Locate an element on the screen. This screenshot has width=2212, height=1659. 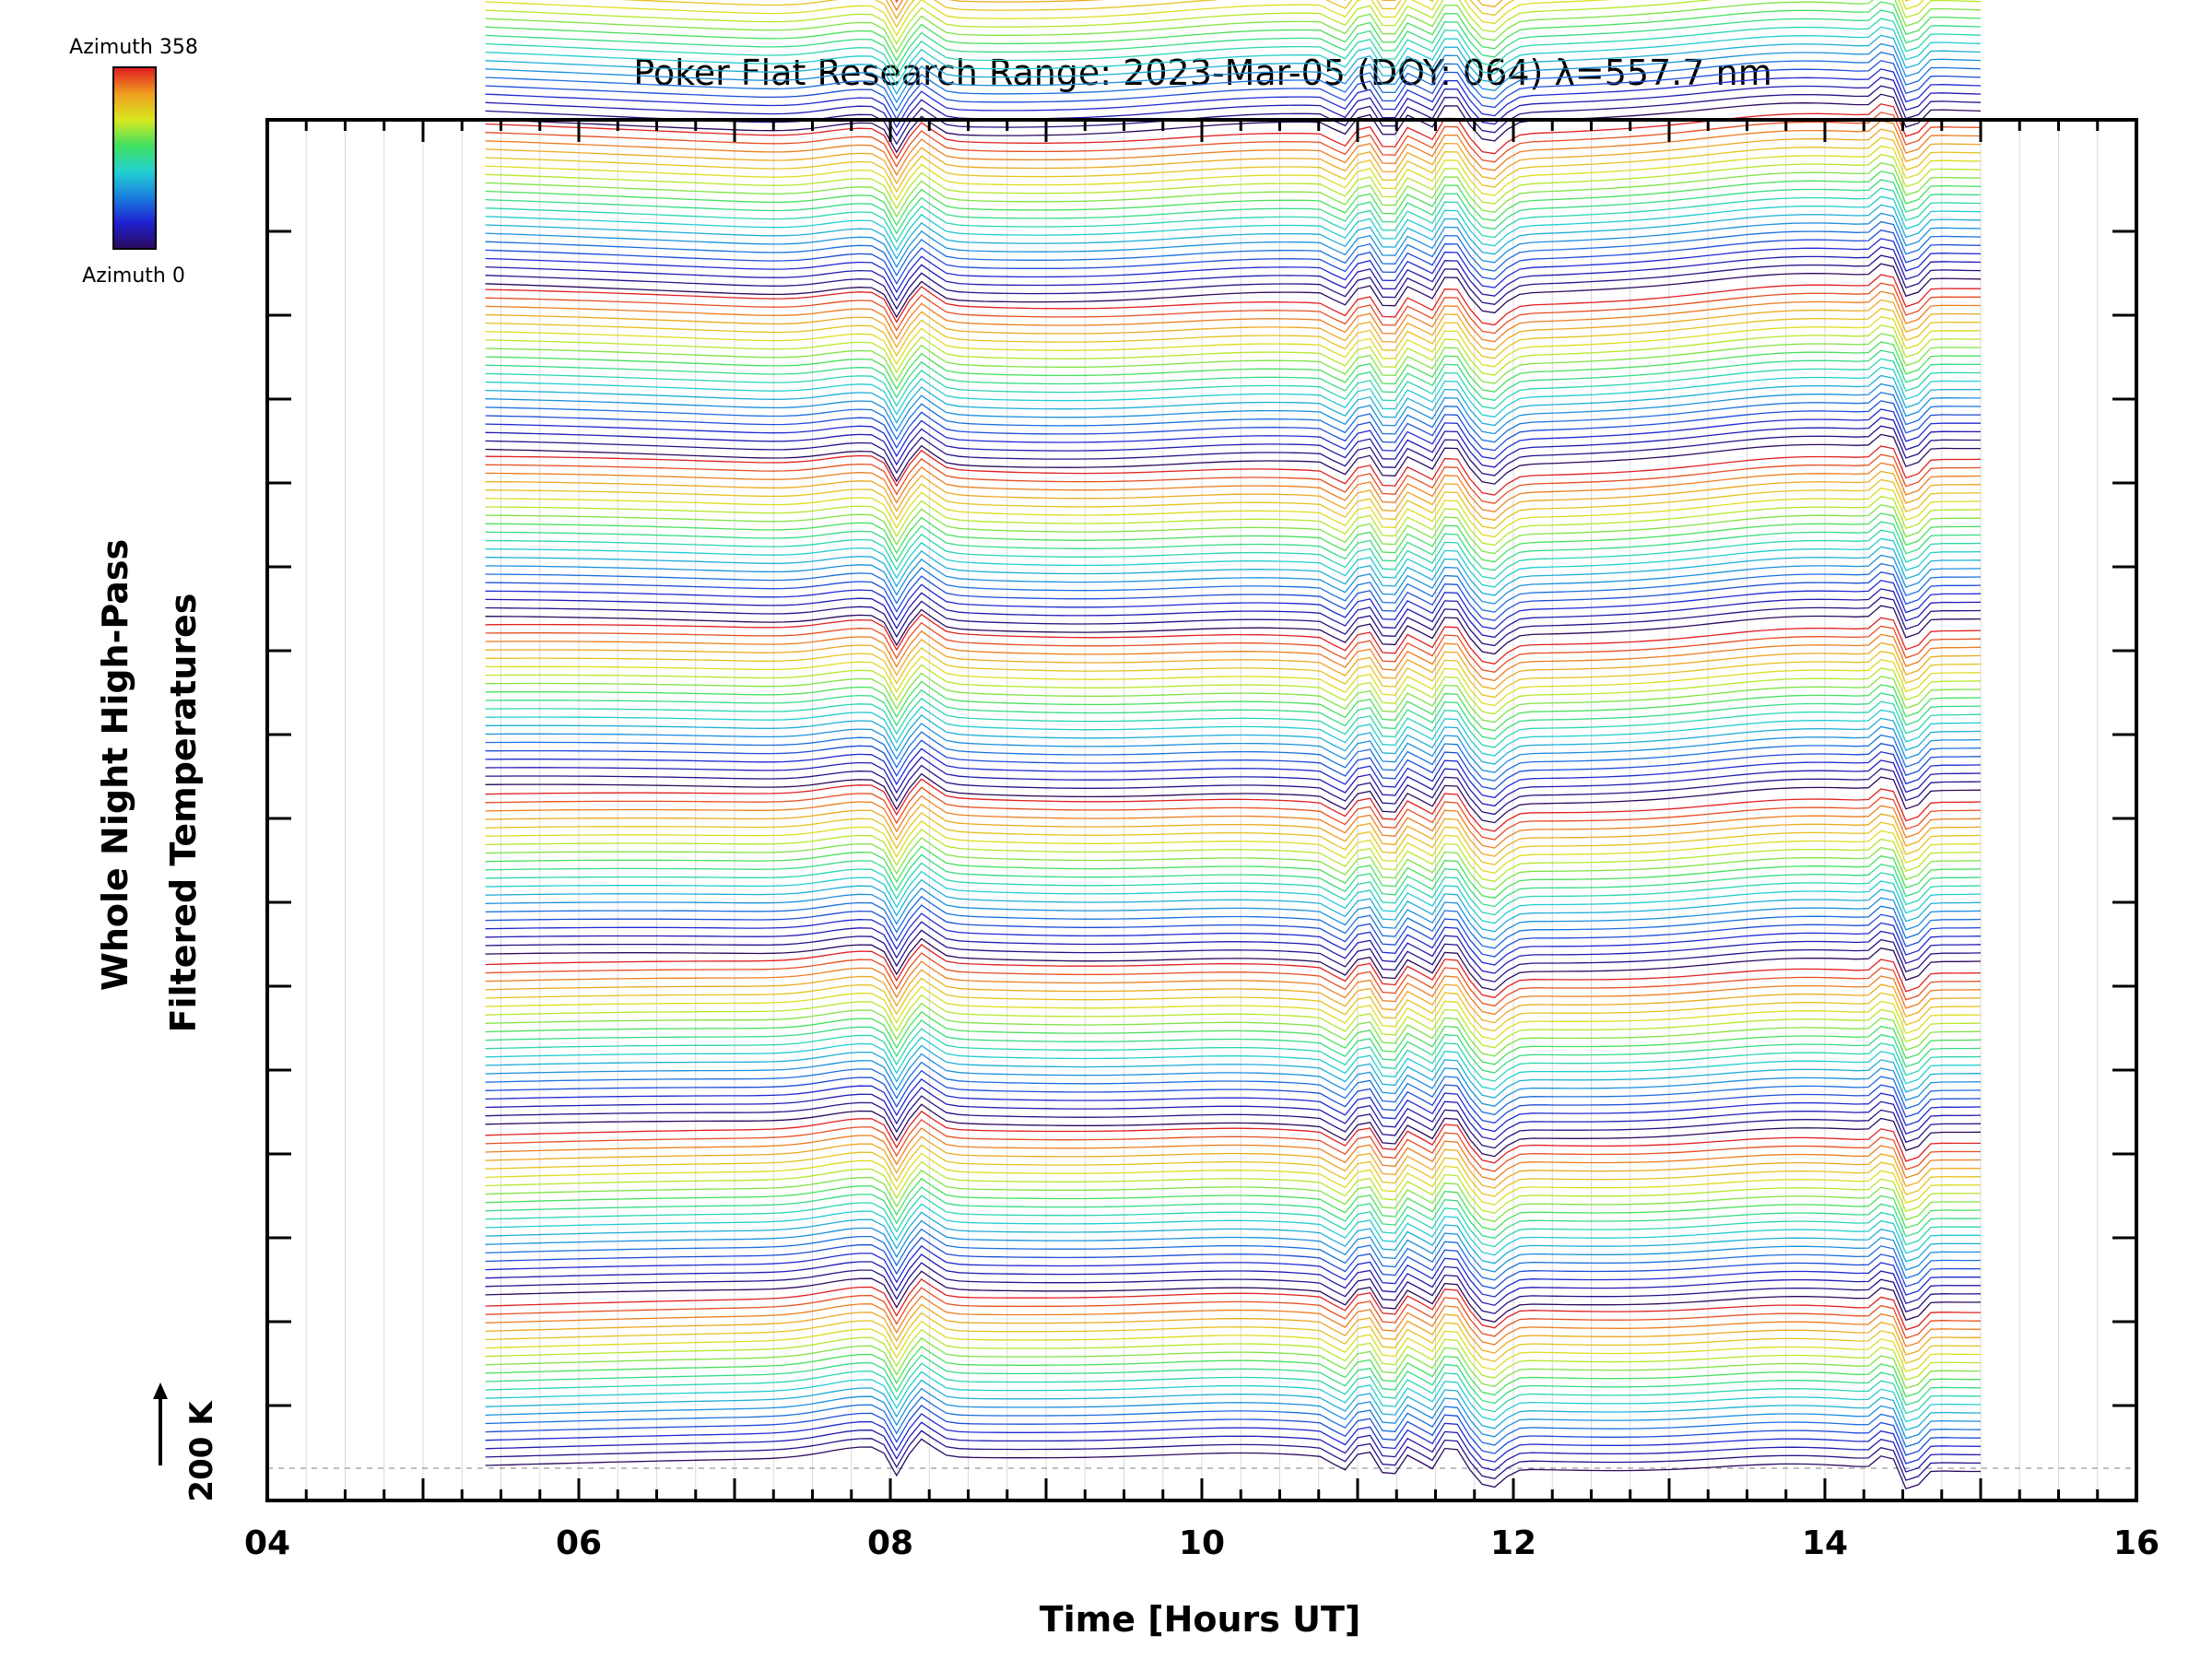
colorbar-gradient is located at coordinates (134, 158).